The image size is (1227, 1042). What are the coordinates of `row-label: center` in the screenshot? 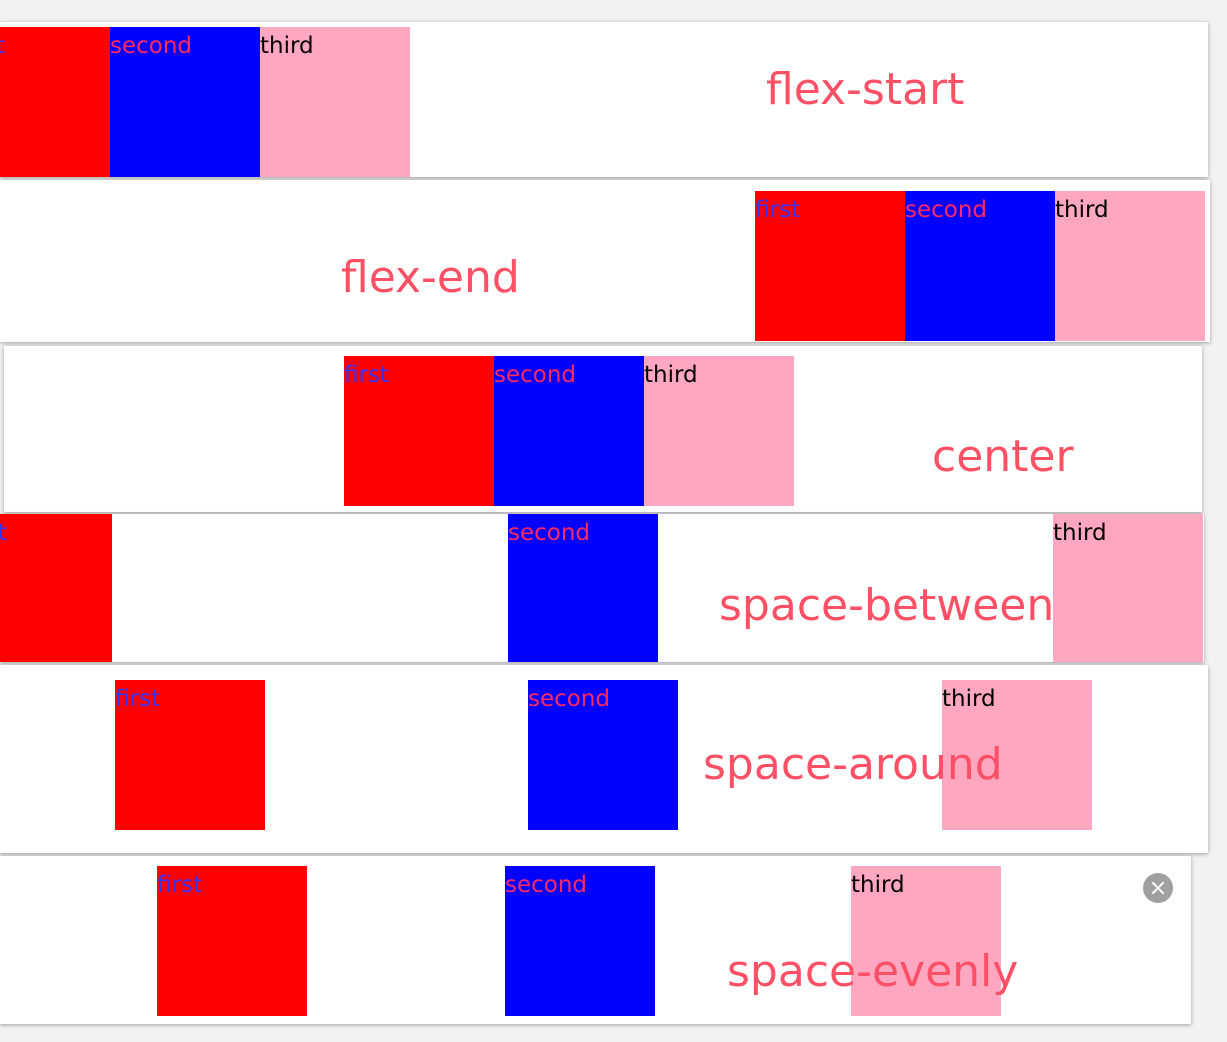 It's located at (1003, 456).